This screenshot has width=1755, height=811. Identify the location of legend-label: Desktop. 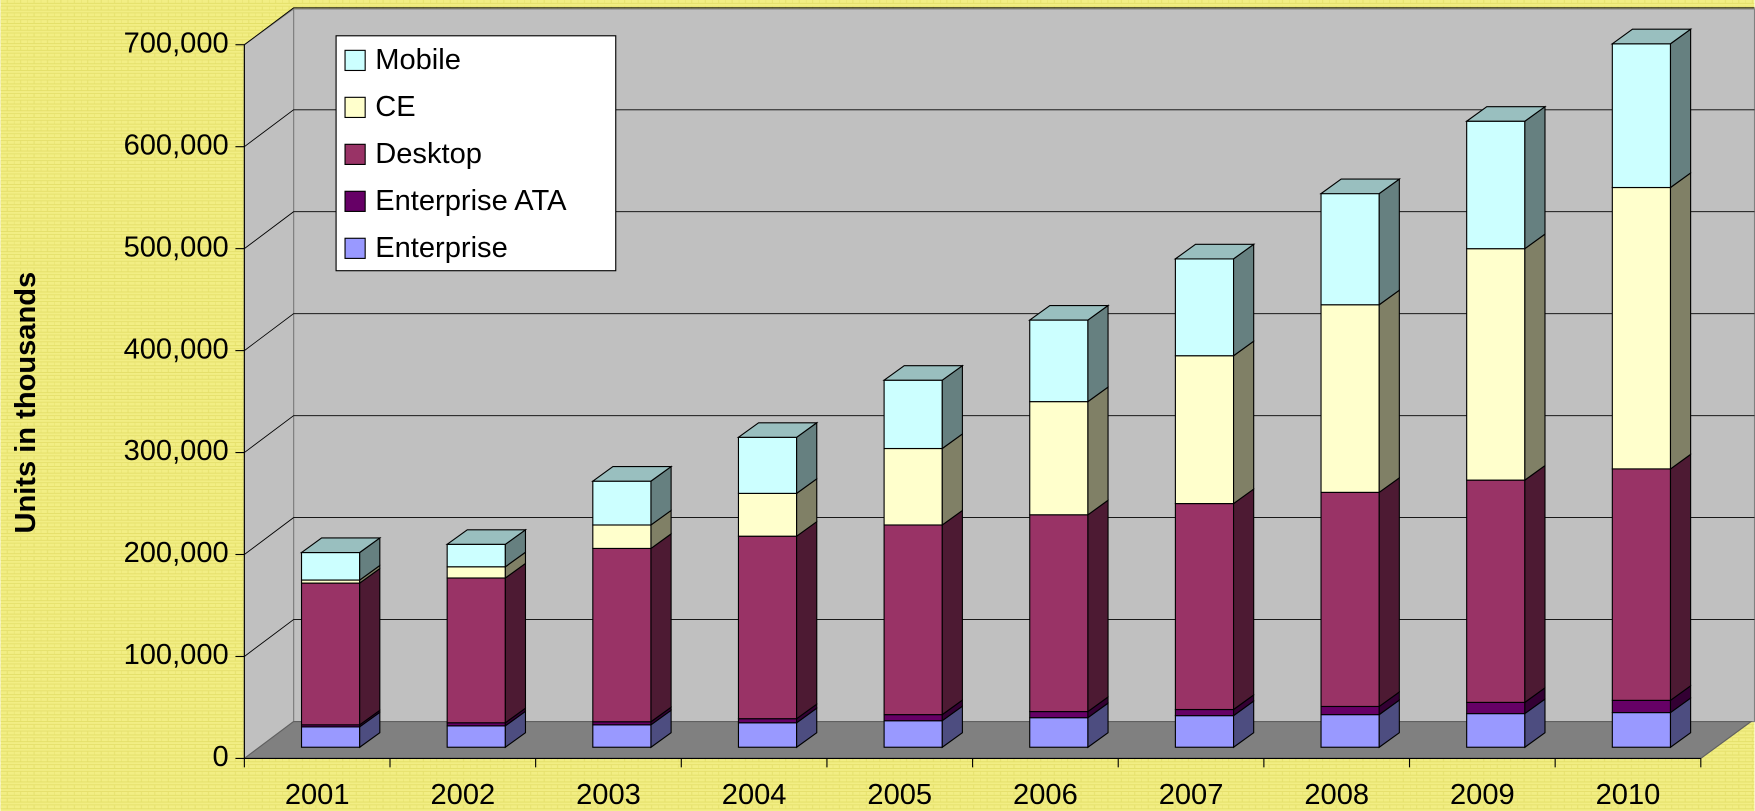
(428, 154).